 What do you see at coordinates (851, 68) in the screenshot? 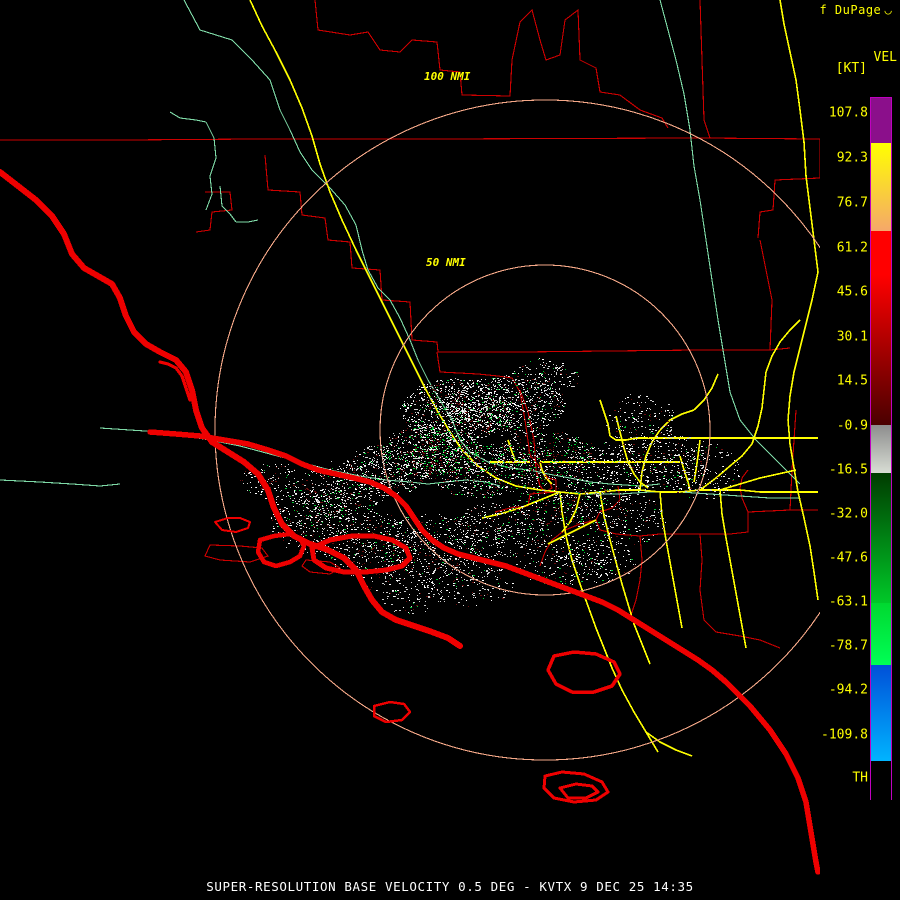
I see `legend-units: [KT]` at bounding box center [851, 68].